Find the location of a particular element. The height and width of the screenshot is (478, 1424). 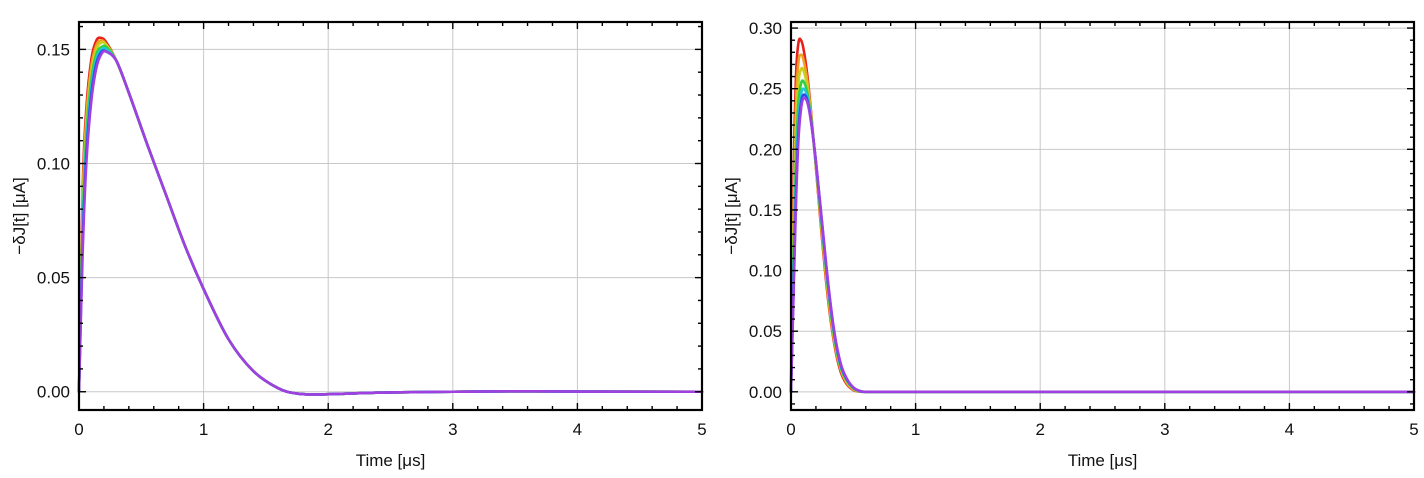

y-tick-label: 0.20 is located at coordinates (765, 149).